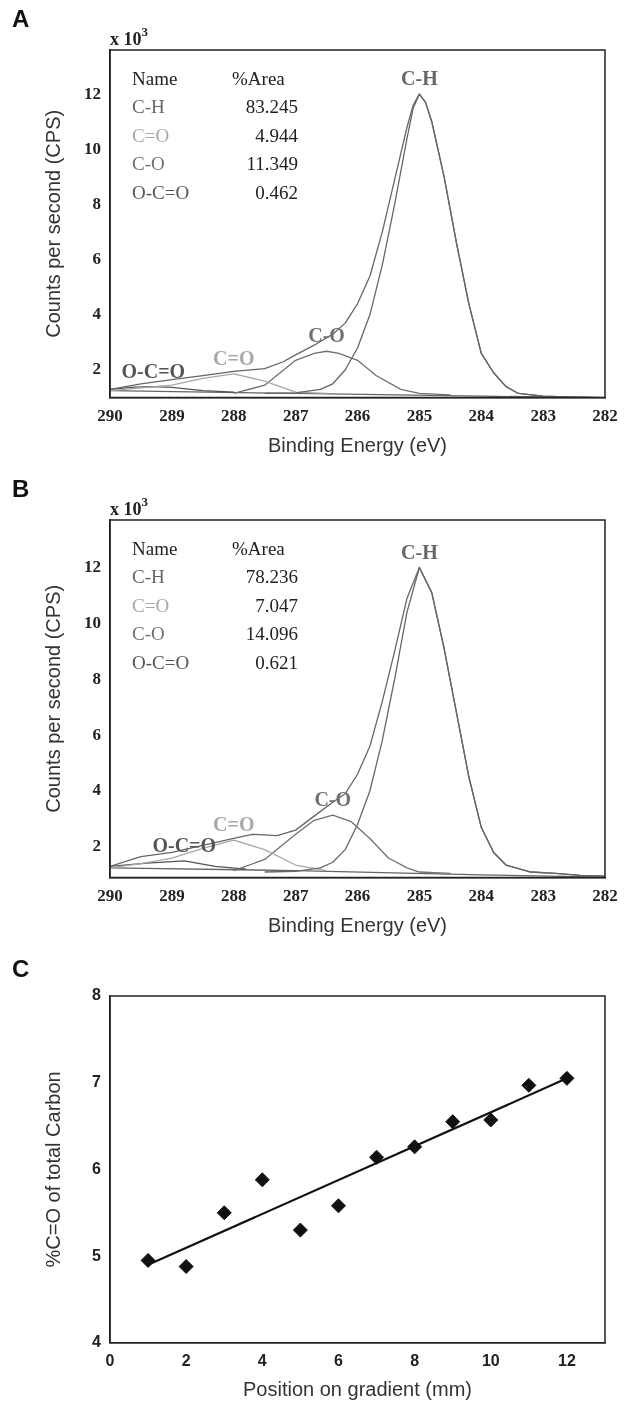 The height and width of the screenshot is (1414, 631). What do you see at coordinates (276, 605) in the screenshot?
I see `annotation: 7.047` at bounding box center [276, 605].